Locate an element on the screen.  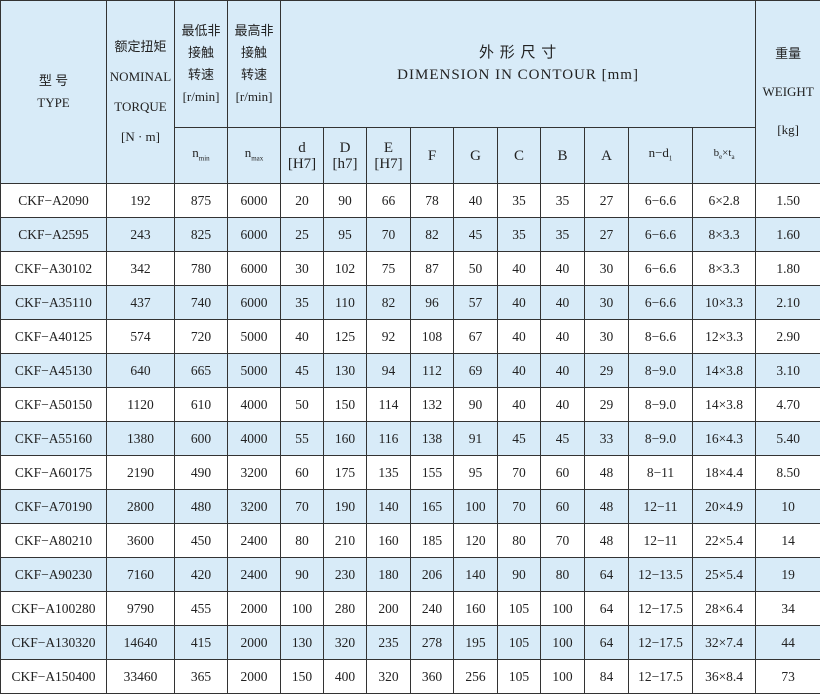
table-cell: 70 is located at coordinates (519, 507).